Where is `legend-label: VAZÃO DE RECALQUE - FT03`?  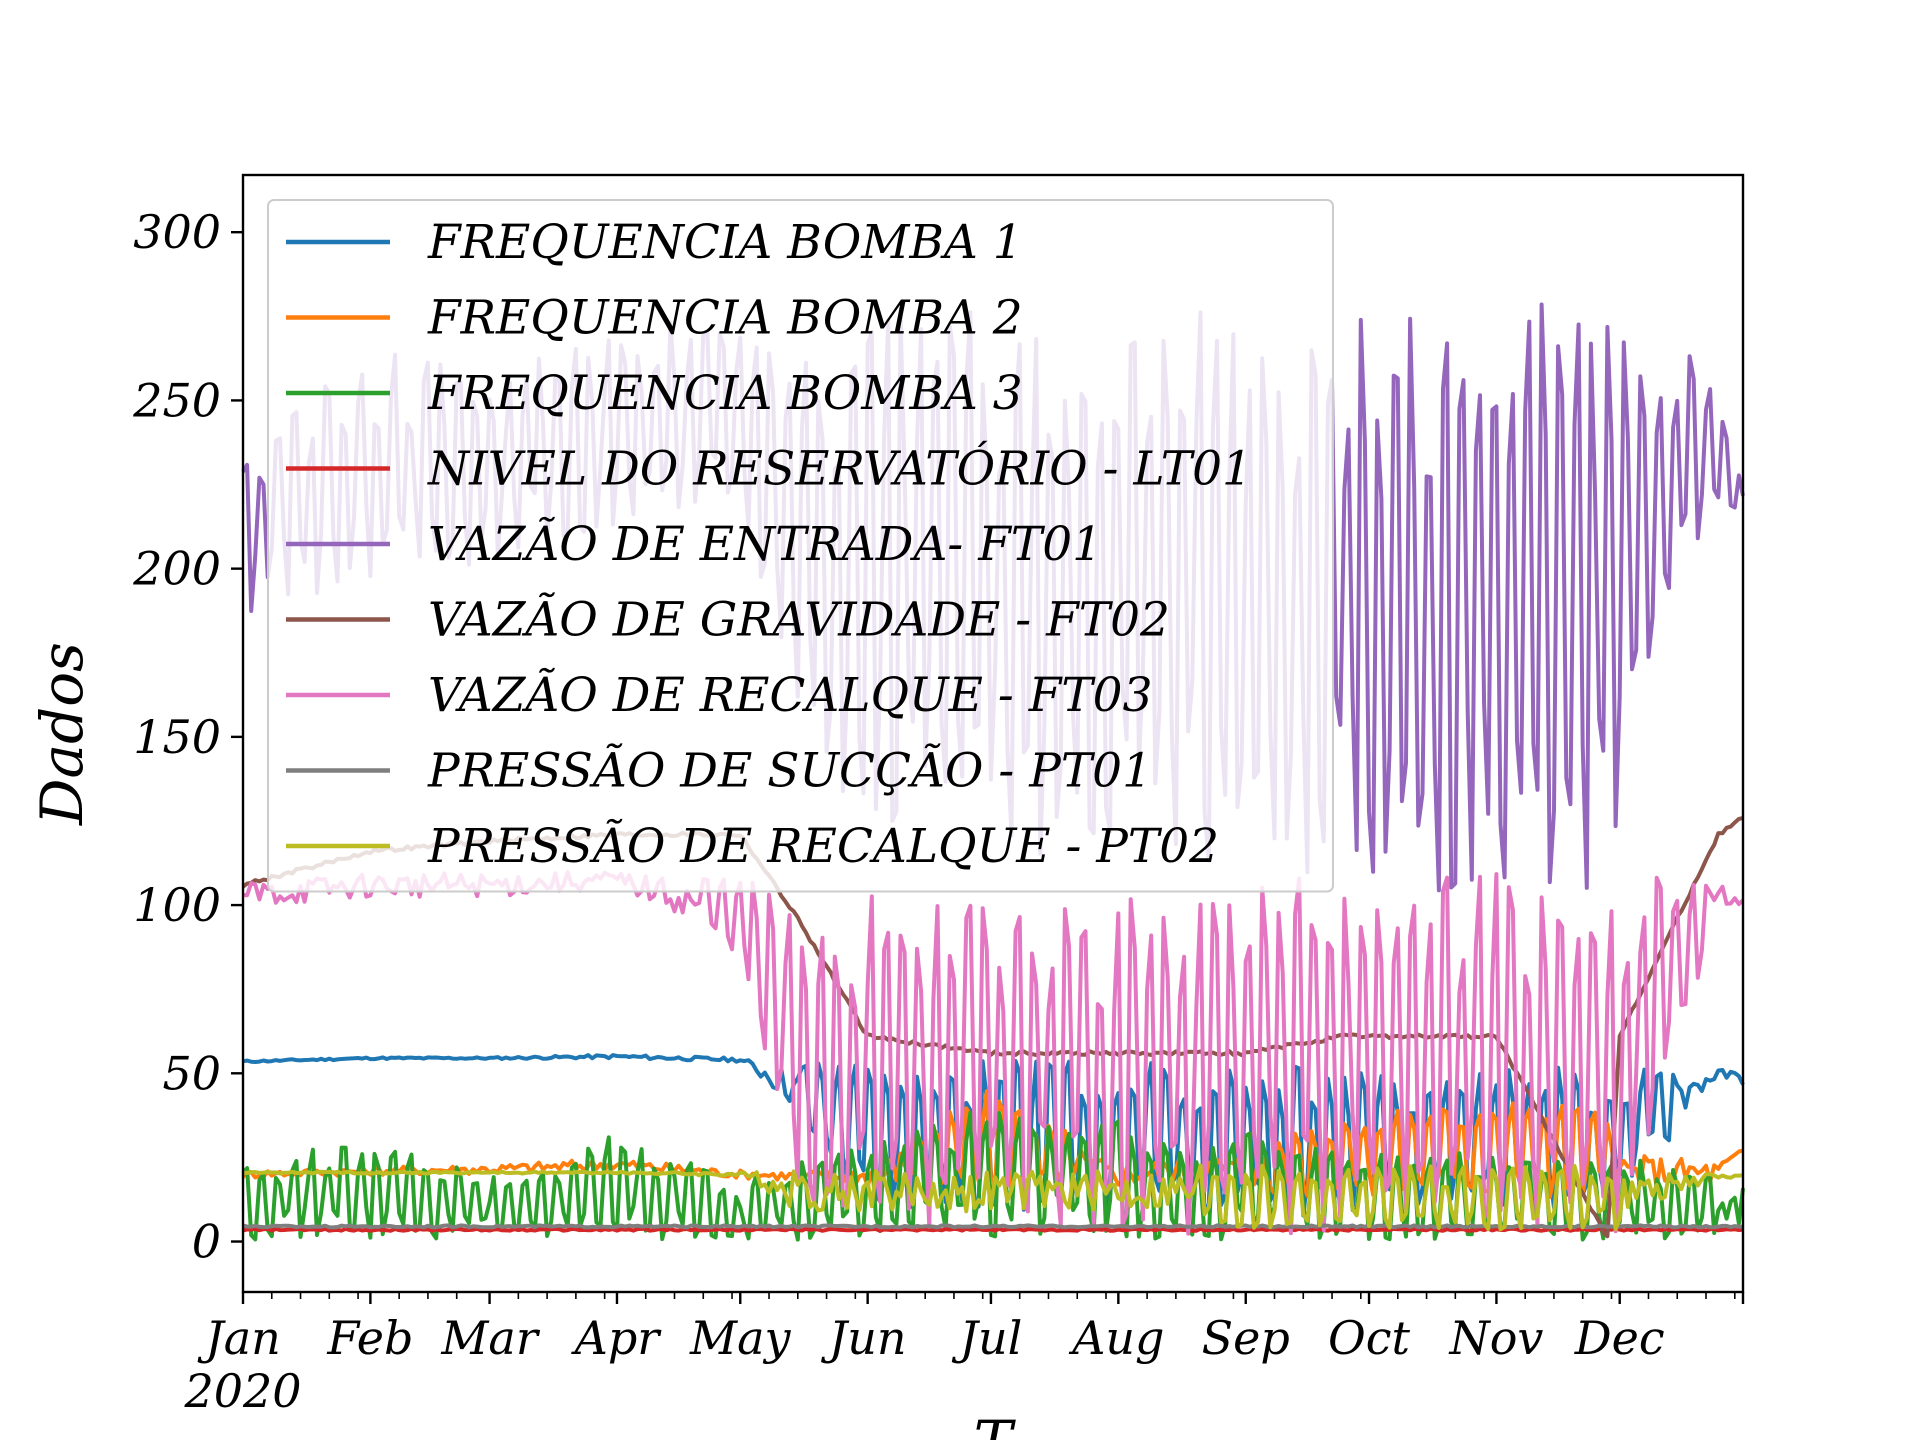
legend-label: VAZÃO DE RECALQUE - FT03 is located at coordinates (790, 695).